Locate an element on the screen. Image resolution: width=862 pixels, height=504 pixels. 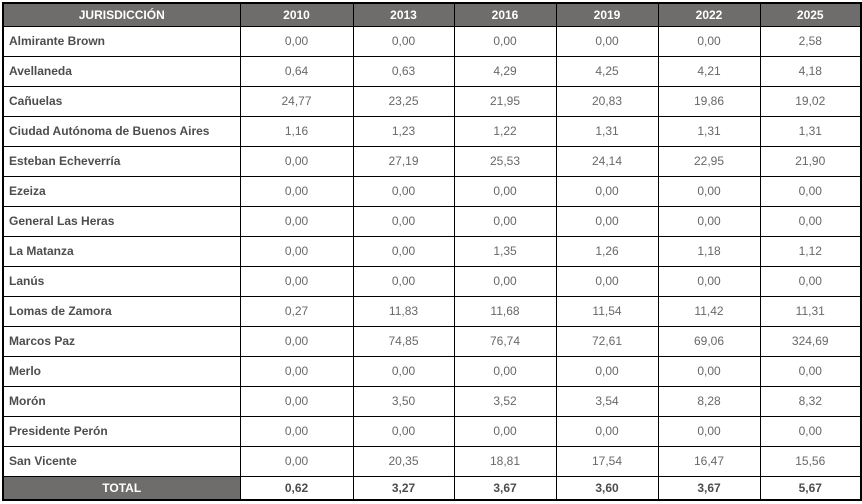
value-cell: 4,21 is located at coordinates (709, 71).